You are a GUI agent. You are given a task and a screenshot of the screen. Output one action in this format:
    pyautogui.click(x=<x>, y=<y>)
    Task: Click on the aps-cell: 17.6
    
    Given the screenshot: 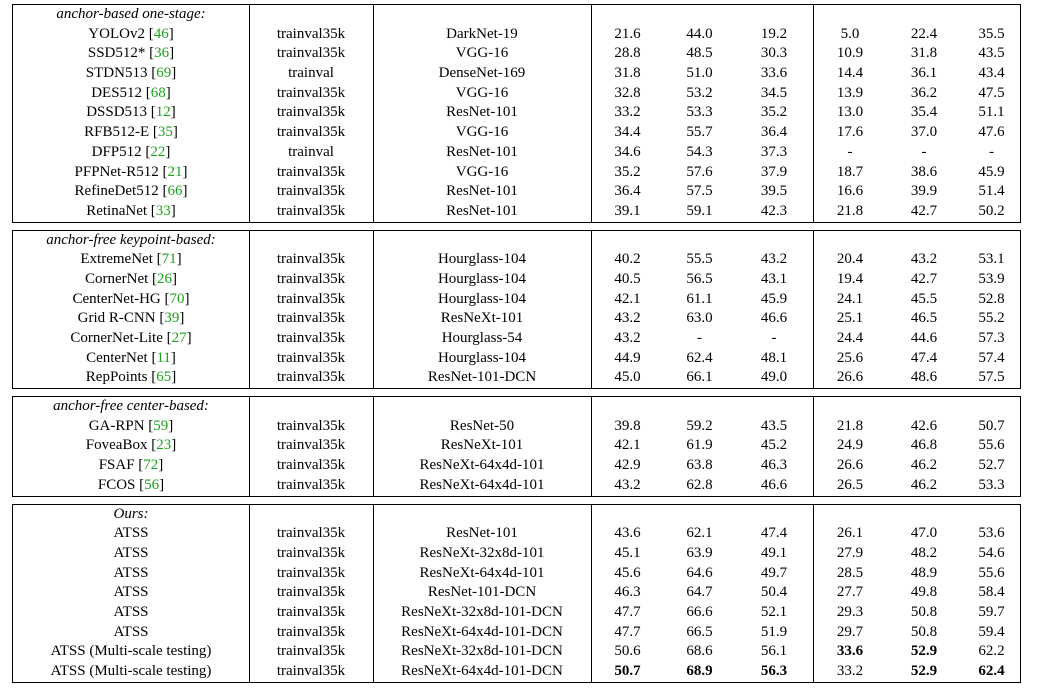 What is the action you would take?
    pyautogui.click(x=850, y=132)
    